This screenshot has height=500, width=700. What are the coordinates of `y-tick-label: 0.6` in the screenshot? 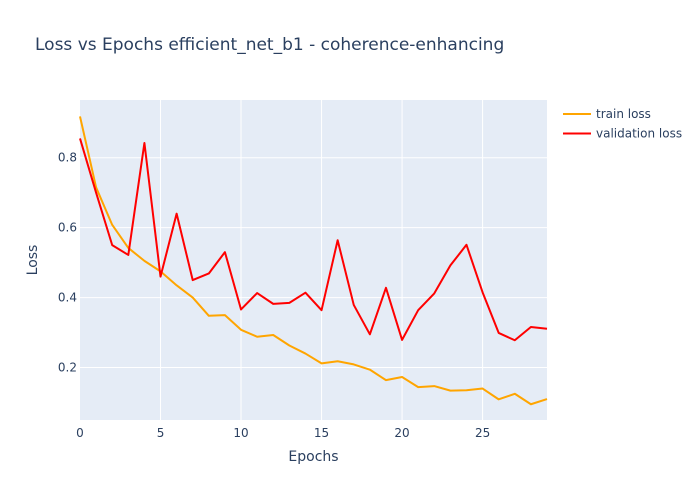 It's located at (67, 228).